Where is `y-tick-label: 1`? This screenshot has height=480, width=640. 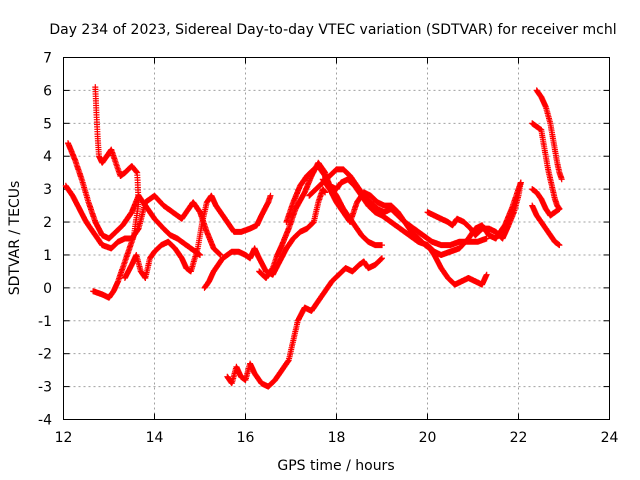
y-tick-label: 1 is located at coordinates (47, 256).